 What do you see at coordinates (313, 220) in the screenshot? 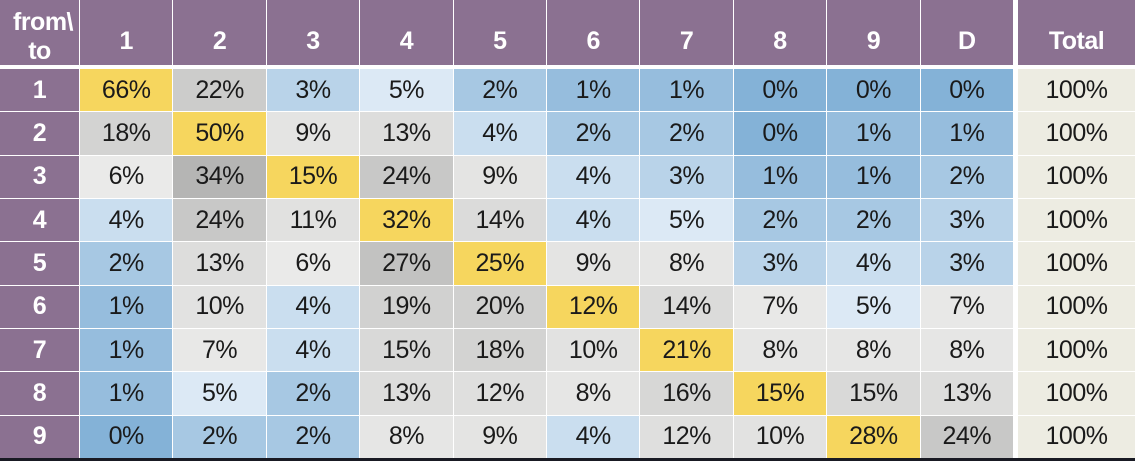
I see `matrix-cell-r4-c3: 11%` at bounding box center [313, 220].